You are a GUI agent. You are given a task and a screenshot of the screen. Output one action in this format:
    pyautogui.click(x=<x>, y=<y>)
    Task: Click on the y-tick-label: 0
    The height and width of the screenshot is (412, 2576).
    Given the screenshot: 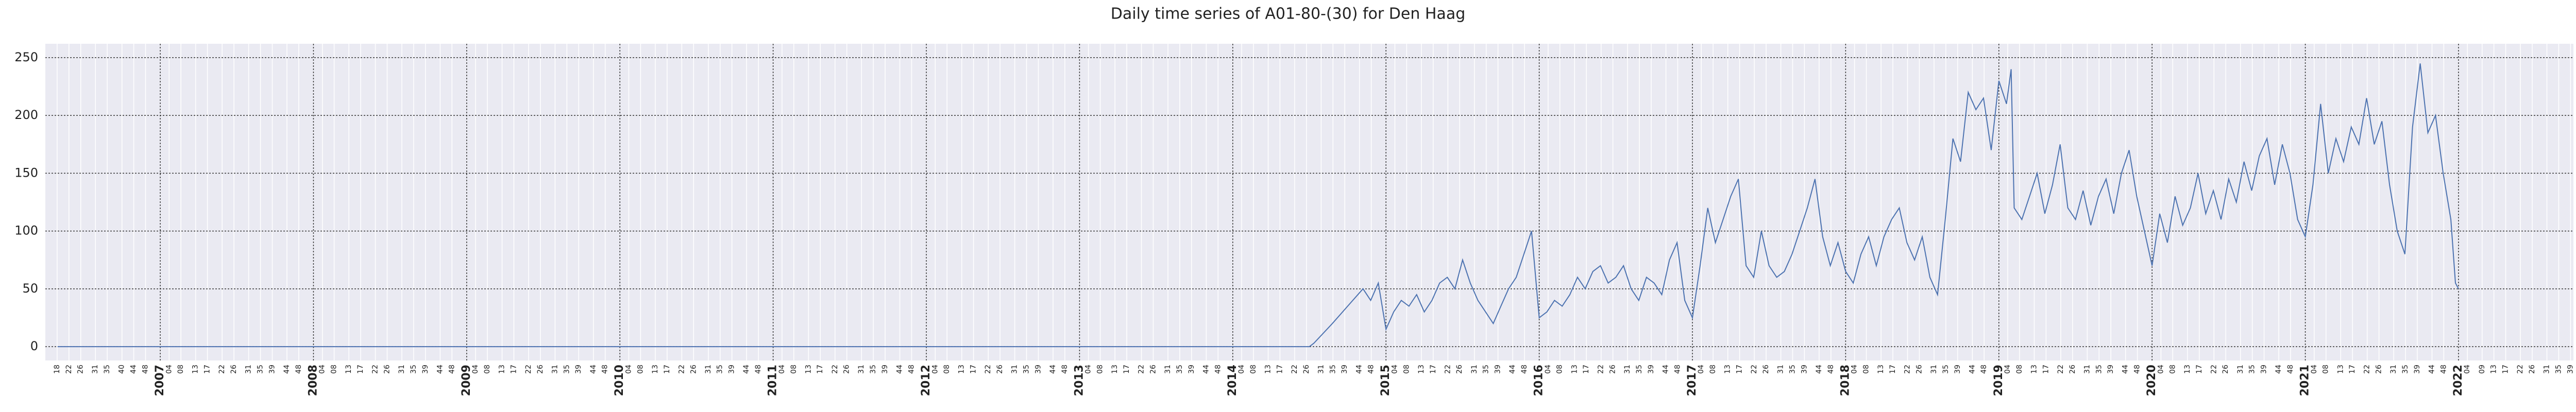 What is the action you would take?
    pyautogui.click(x=34, y=346)
    